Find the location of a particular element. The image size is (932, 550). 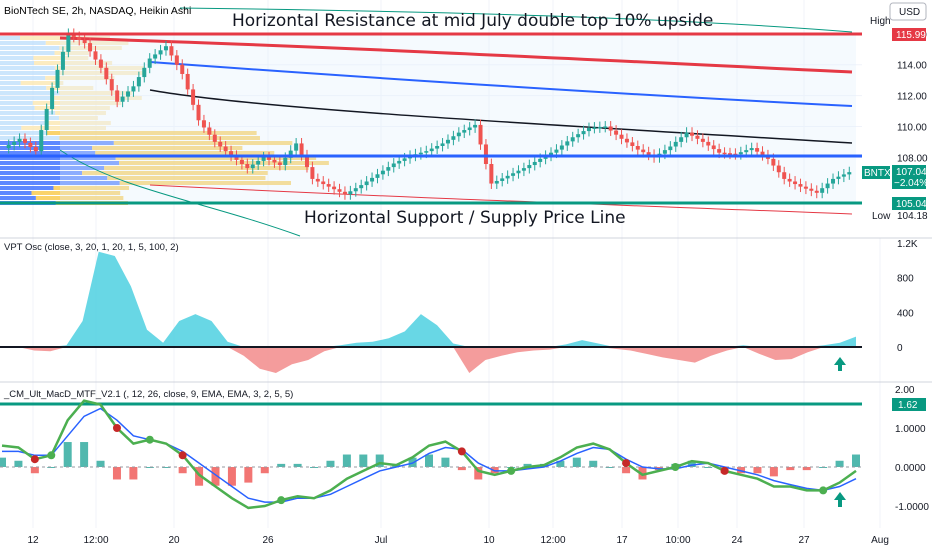

macd-histogram is located at coordinates (430, 464).